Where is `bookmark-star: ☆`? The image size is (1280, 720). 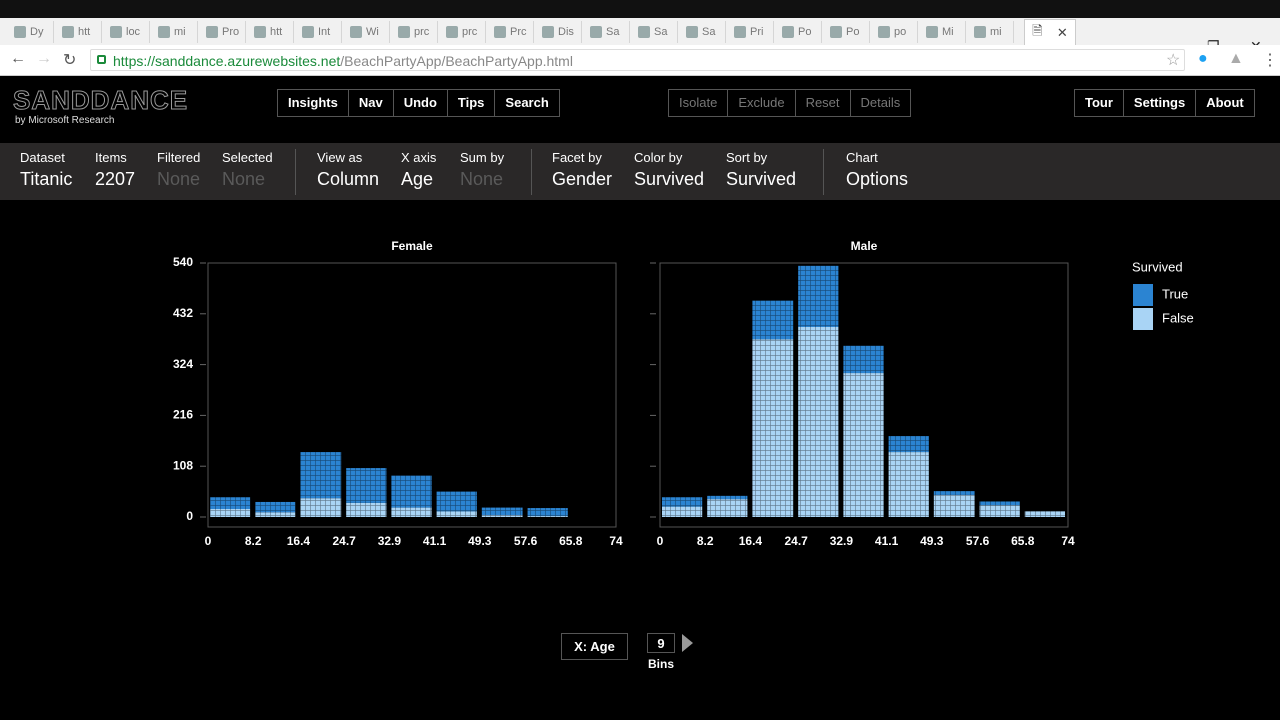
bookmark-star: ☆ is located at coordinates (1173, 60).